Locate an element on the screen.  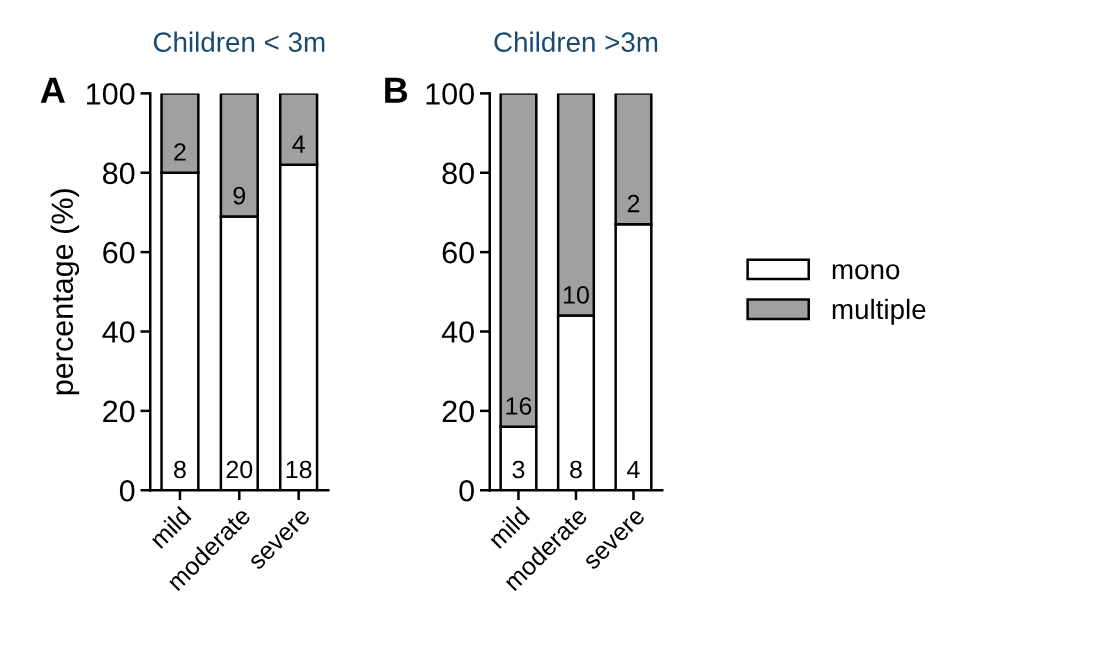
text: A is located at coordinates (52, 90).